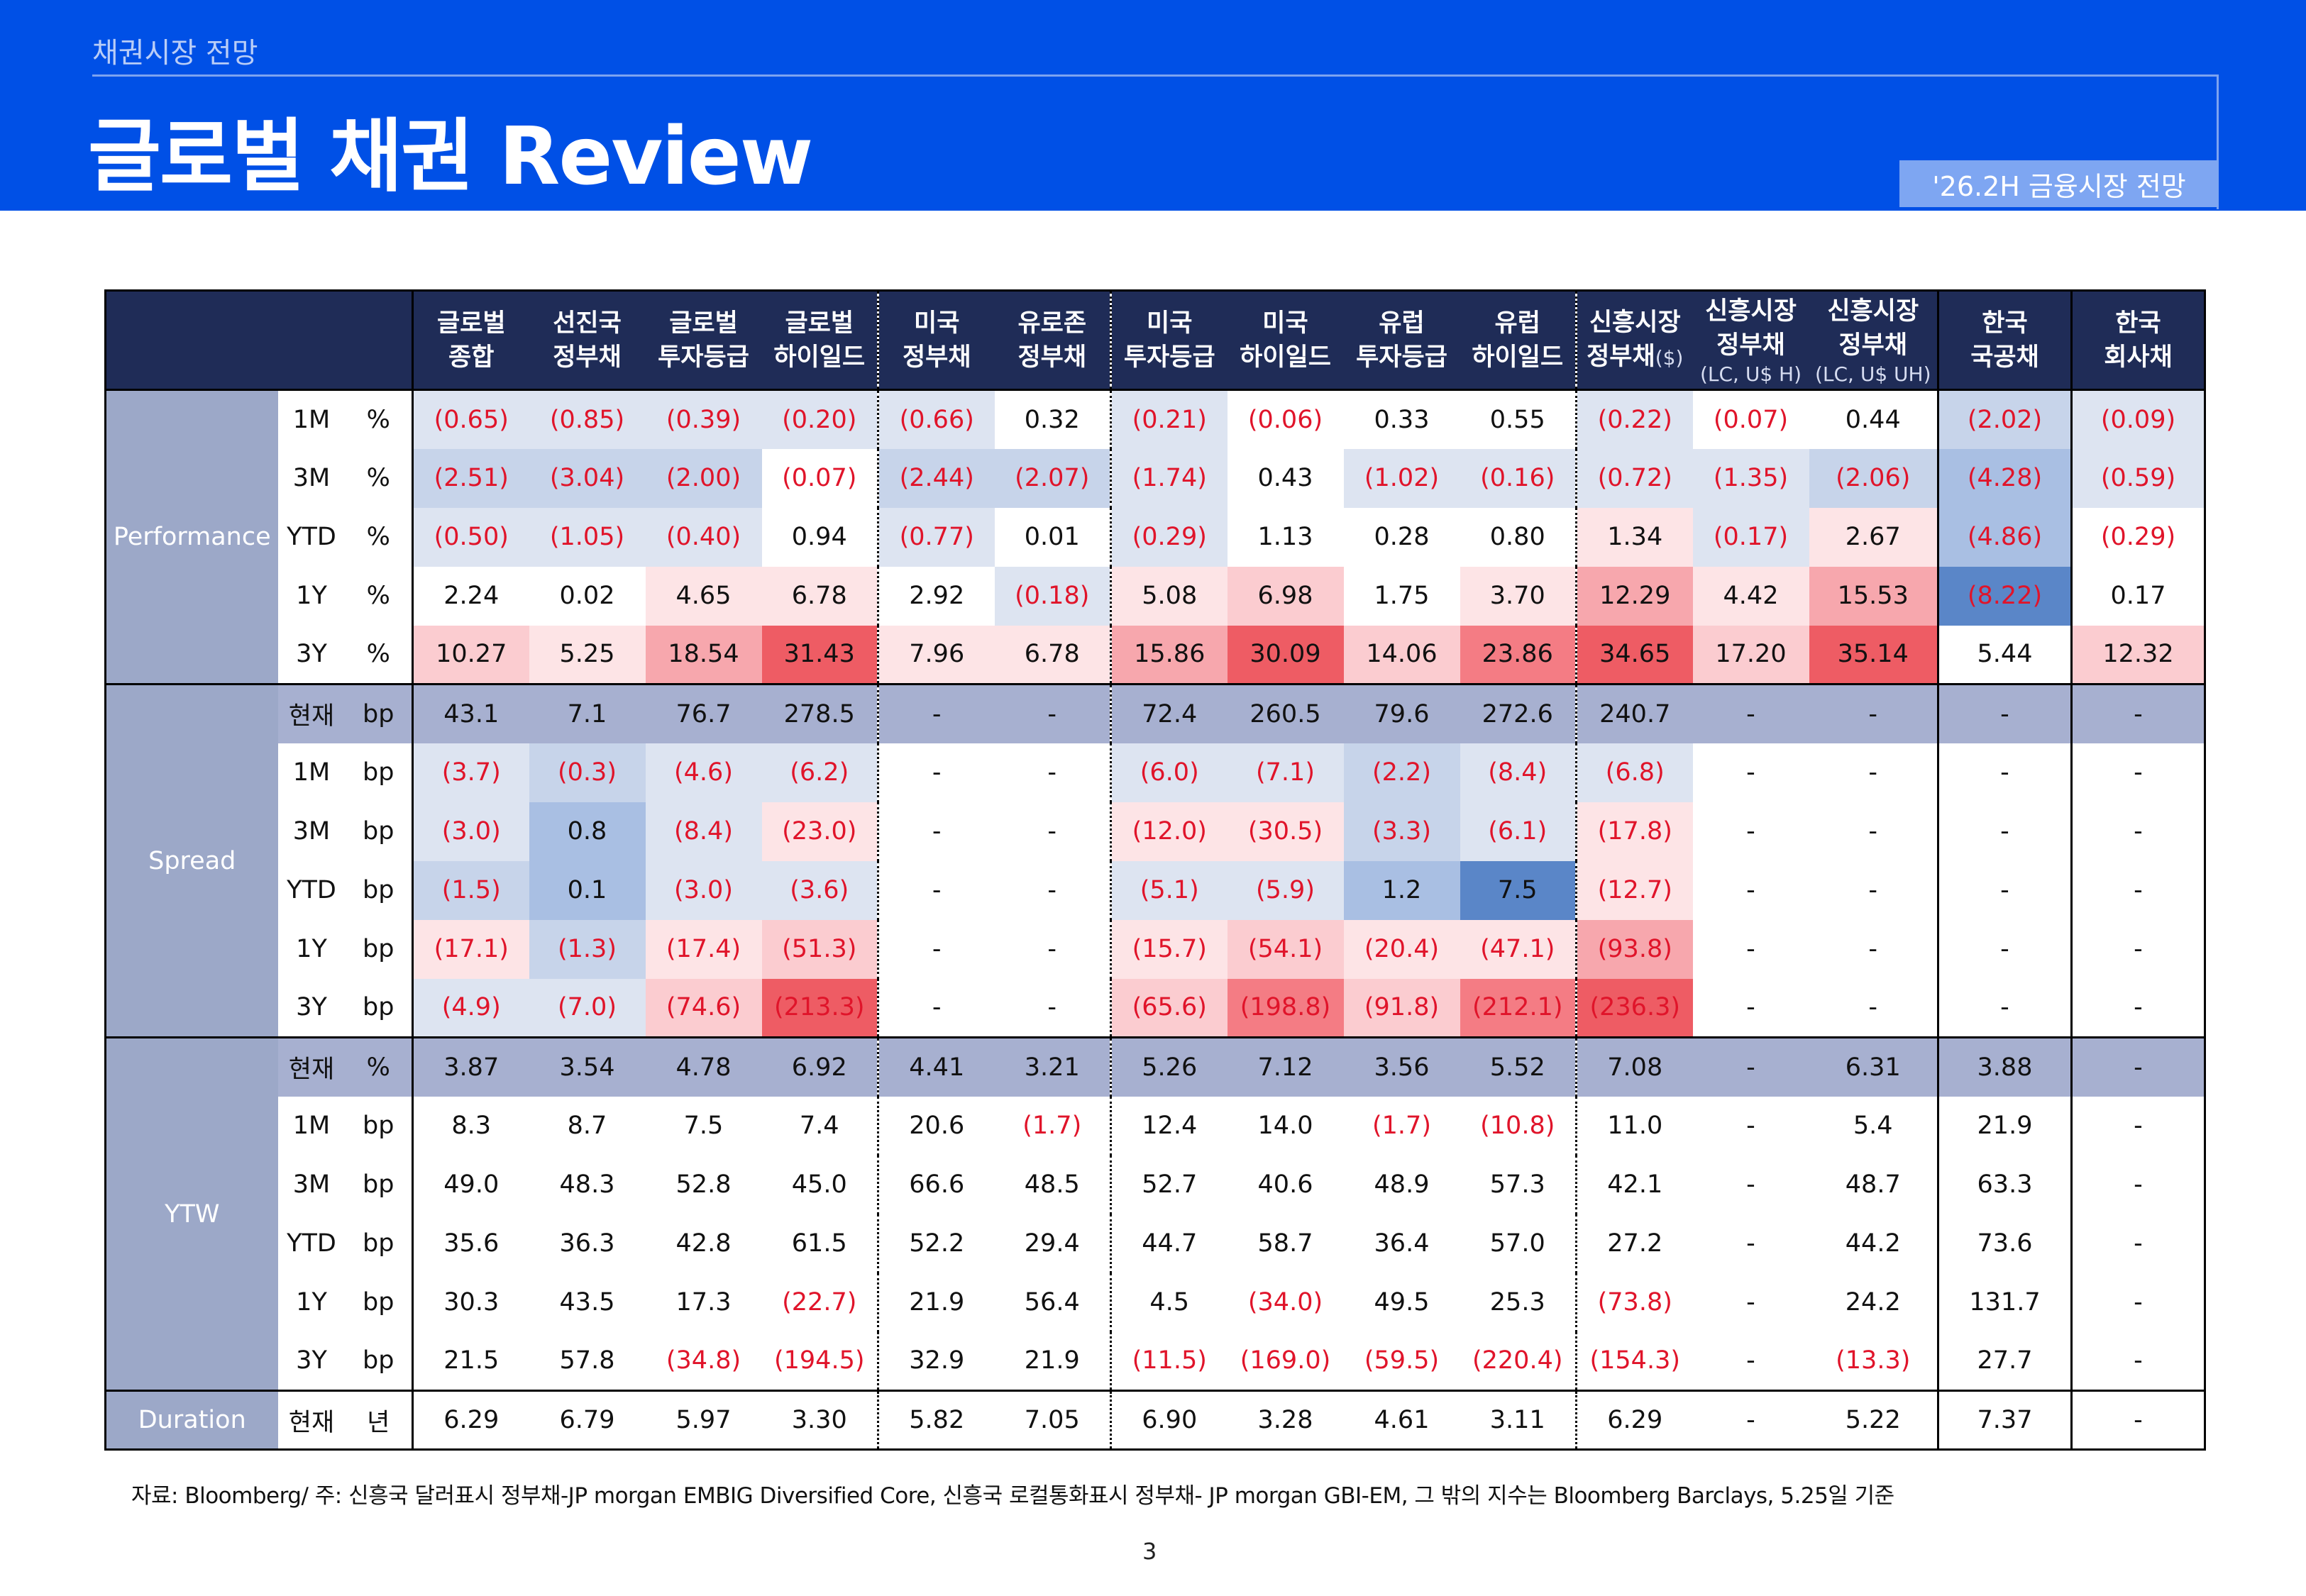 The image size is (2306, 1596). I want to click on table-cell: 61.5, so click(819, 1244).